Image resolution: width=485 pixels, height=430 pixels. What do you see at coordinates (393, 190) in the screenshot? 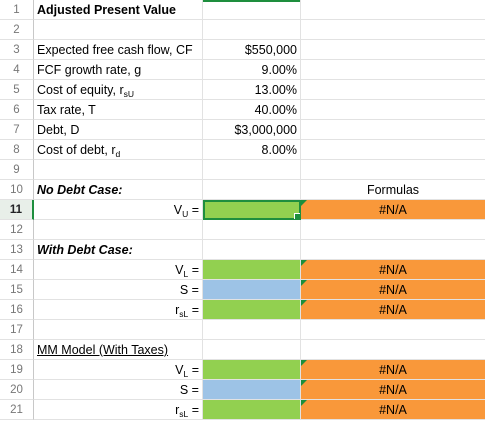
I see `formulas-header: Formulas` at bounding box center [393, 190].